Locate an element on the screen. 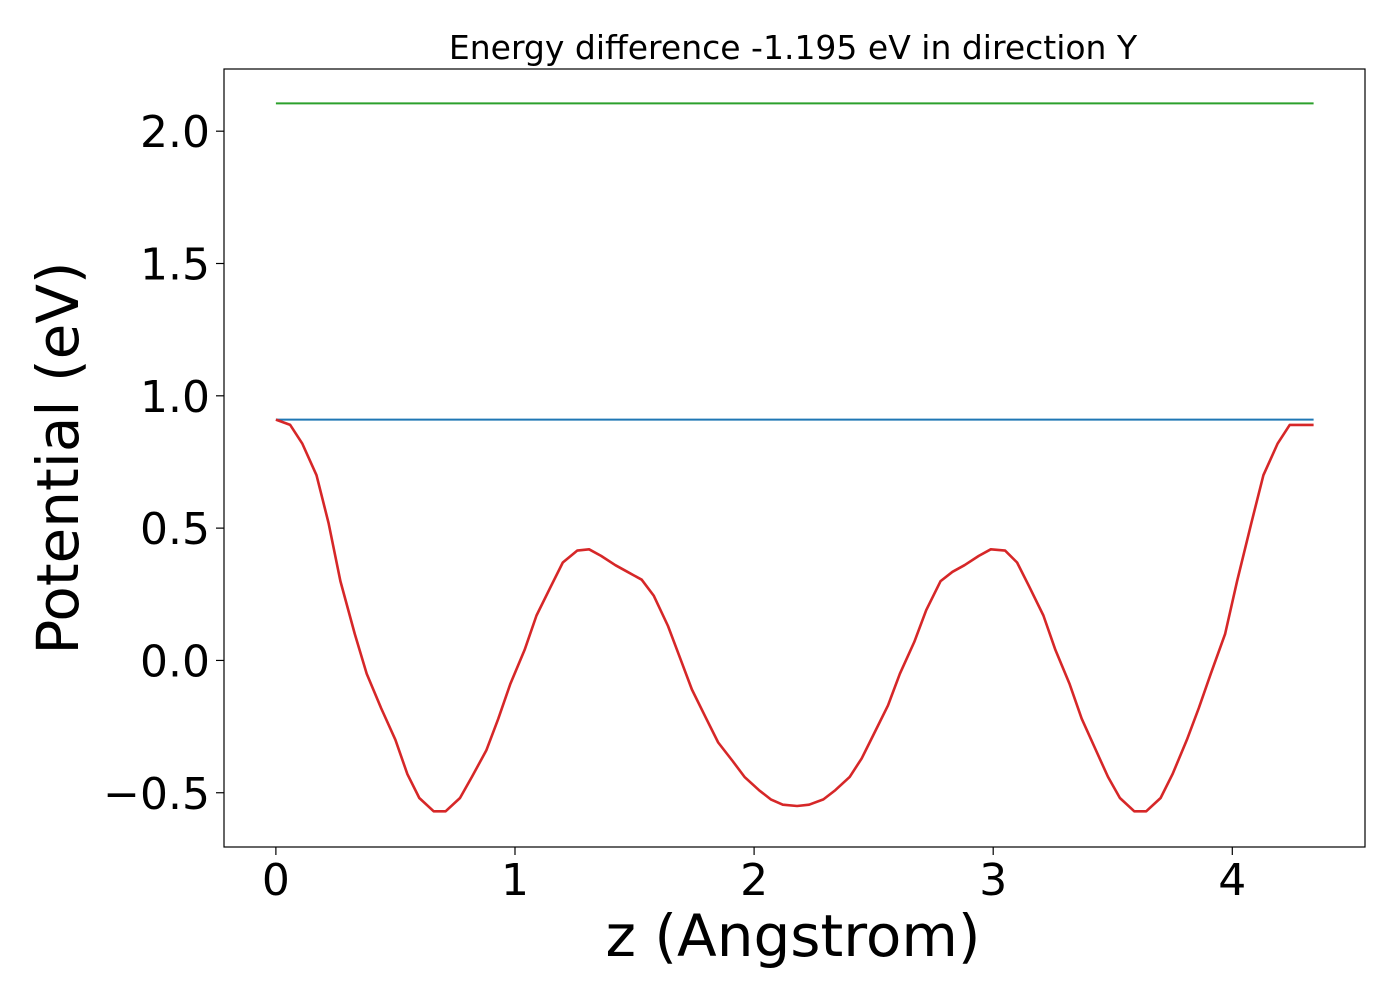  y-tick-label: 1.5 is located at coordinates (175, 265).